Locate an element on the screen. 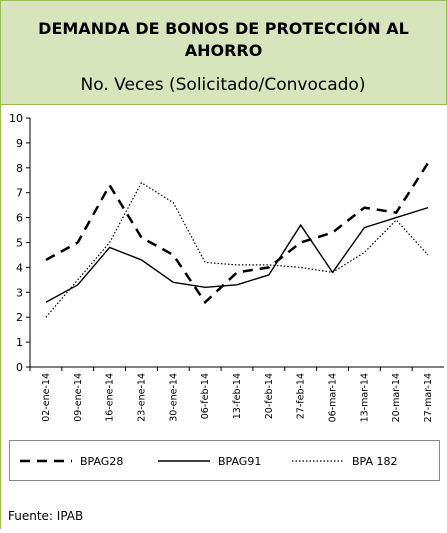 The image size is (447, 533). y-tick-label: 2 is located at coordinates (19, 317).